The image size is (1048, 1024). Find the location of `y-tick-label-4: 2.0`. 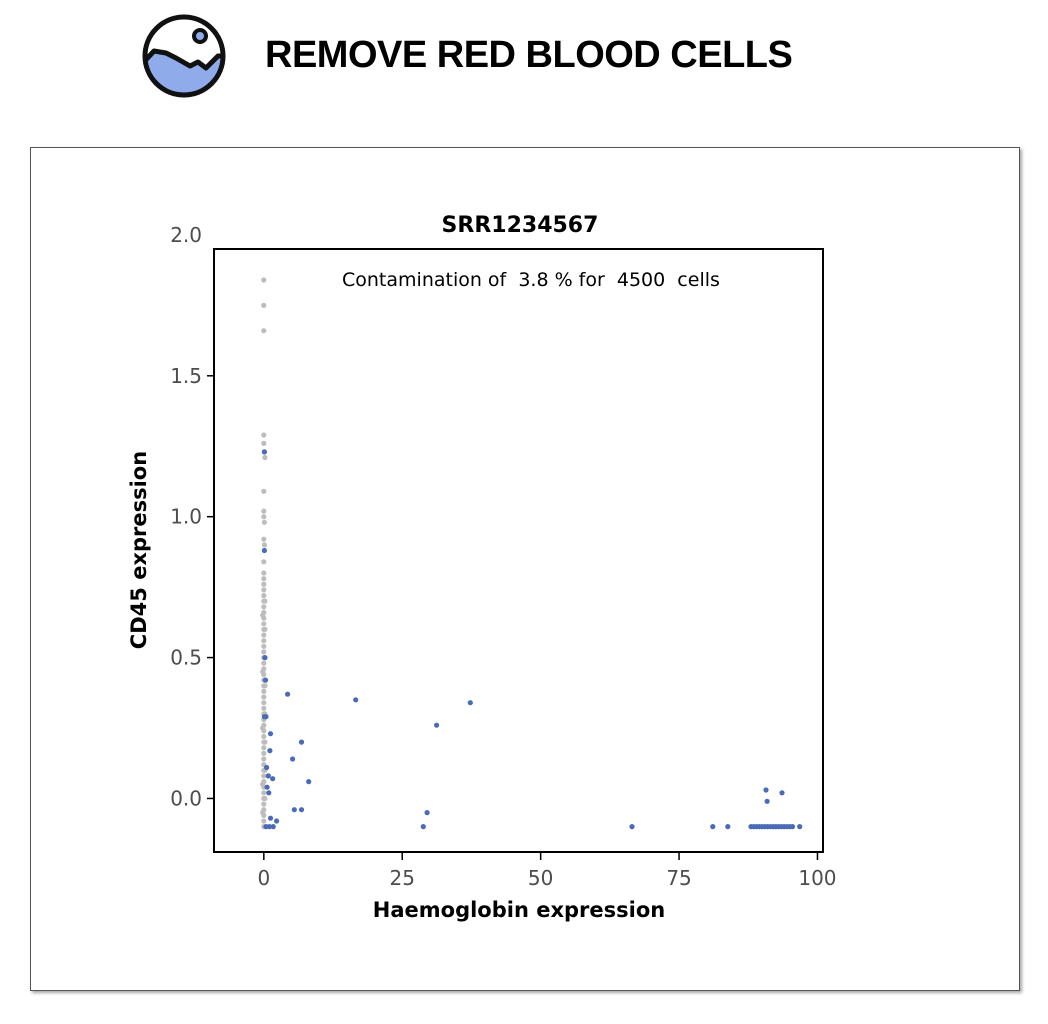

y-tick-label-4: 2.0 is located at coordinates (186, 235).